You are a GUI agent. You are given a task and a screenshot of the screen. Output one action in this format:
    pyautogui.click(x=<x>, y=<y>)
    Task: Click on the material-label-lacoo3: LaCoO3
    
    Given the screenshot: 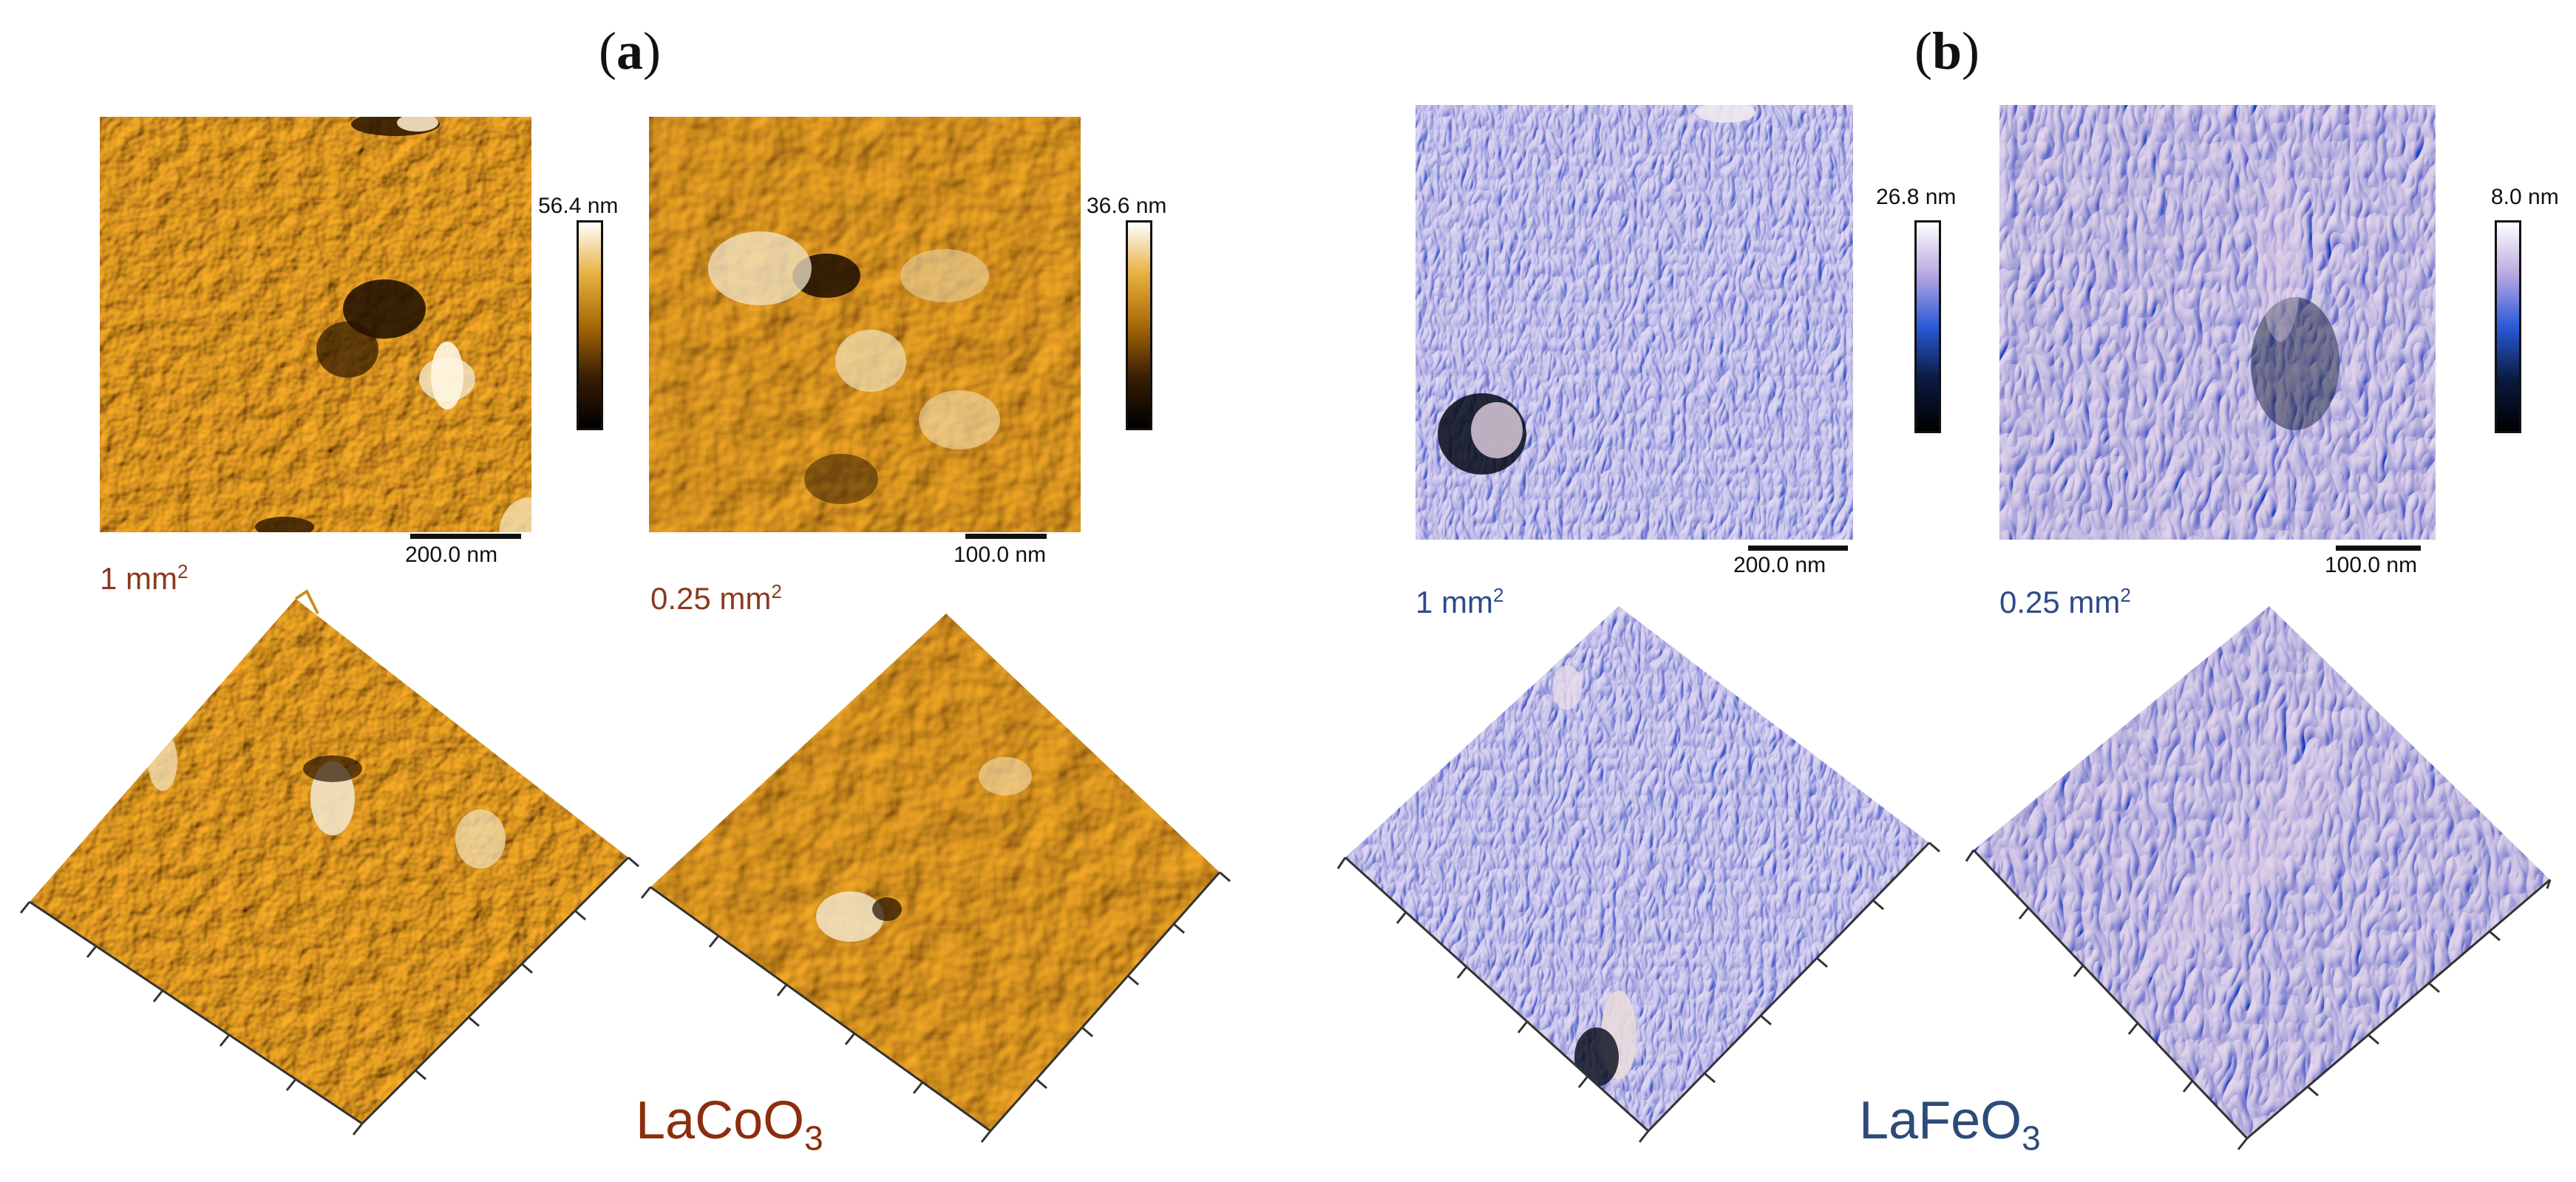 What is the action you would take?
    pyautogui.click(x=729, y=1124)
    